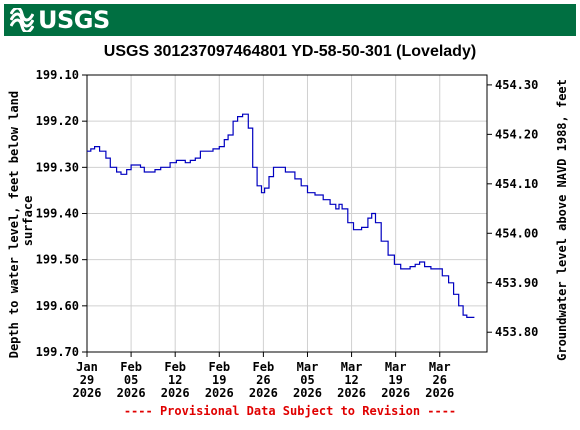  What do you see at coordinates (57, 306) in the screenshot?
I see `left-tick-label: 199.60` at bounding box center [57, 306].